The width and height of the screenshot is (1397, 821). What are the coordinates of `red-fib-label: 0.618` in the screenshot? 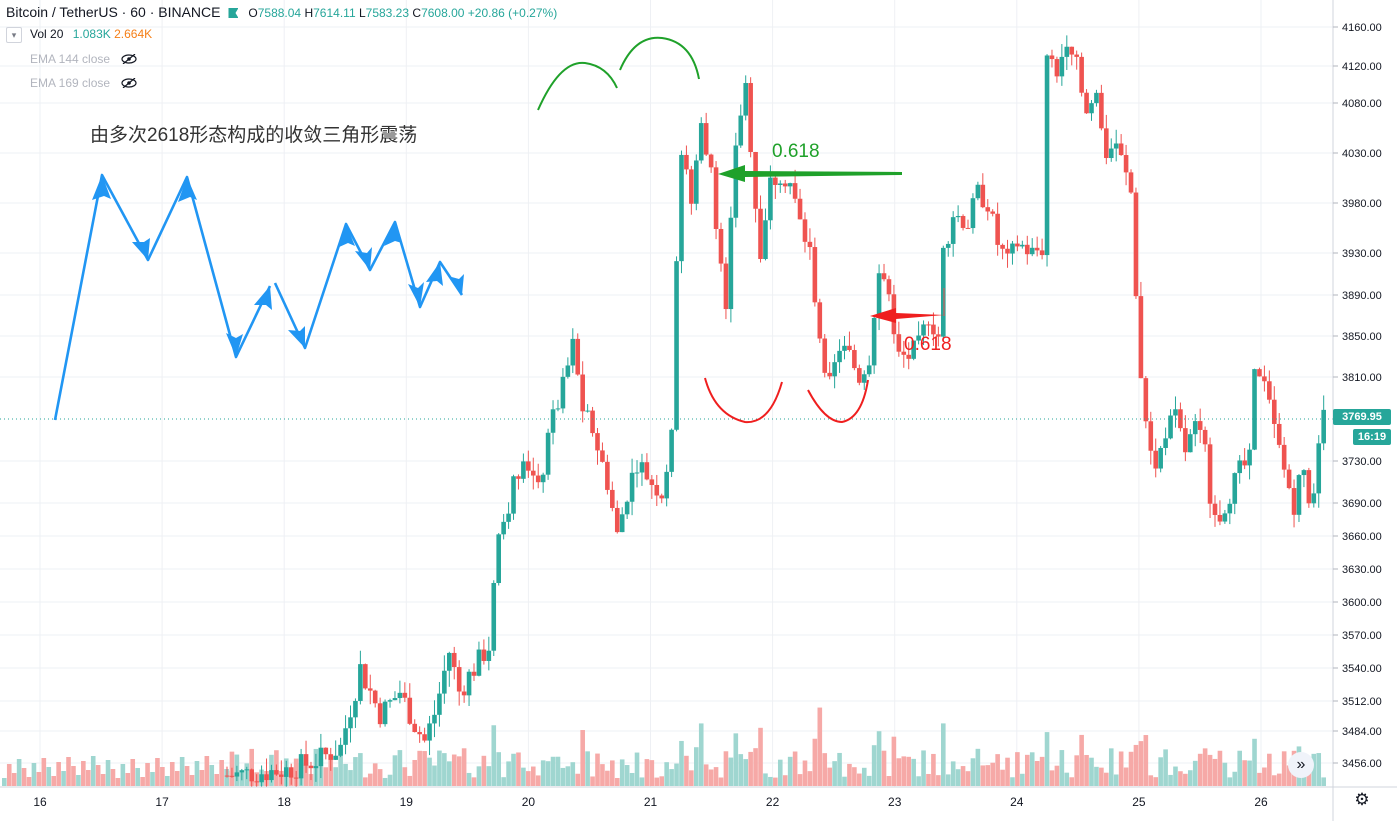 It's located at (928, 344).